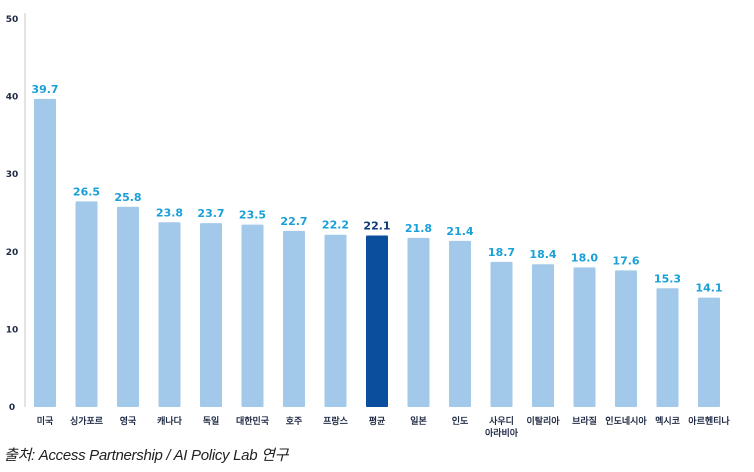 Image resolution: width=754 pixels, height=472 pixels. I want to click on data-label: 22.1, so click(376, 226).